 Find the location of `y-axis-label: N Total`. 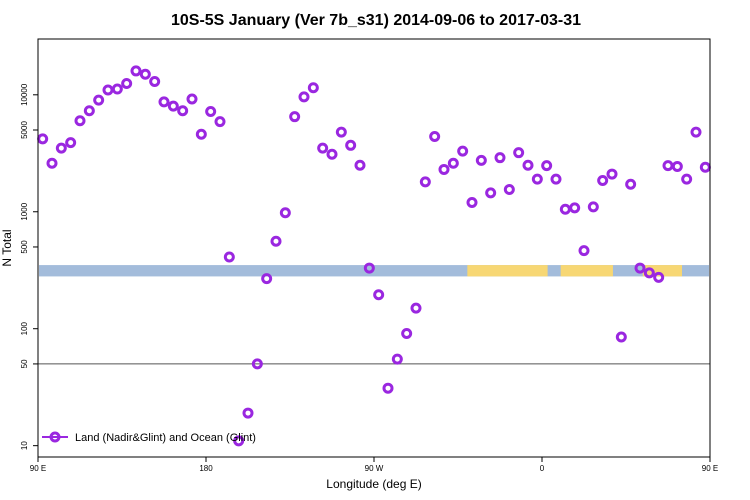

y-axis-label: N Total is located at coordinates (7, 247).